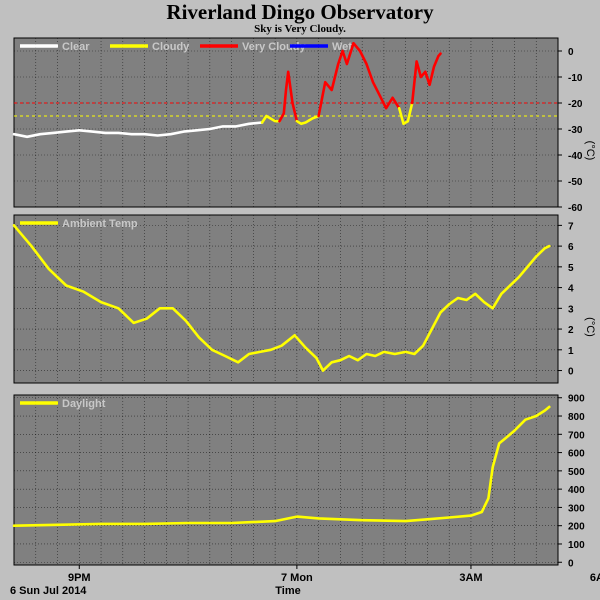 This screenshot has height=600, width=600. I want to click on y-tick-label: 700, so click(576, 435).